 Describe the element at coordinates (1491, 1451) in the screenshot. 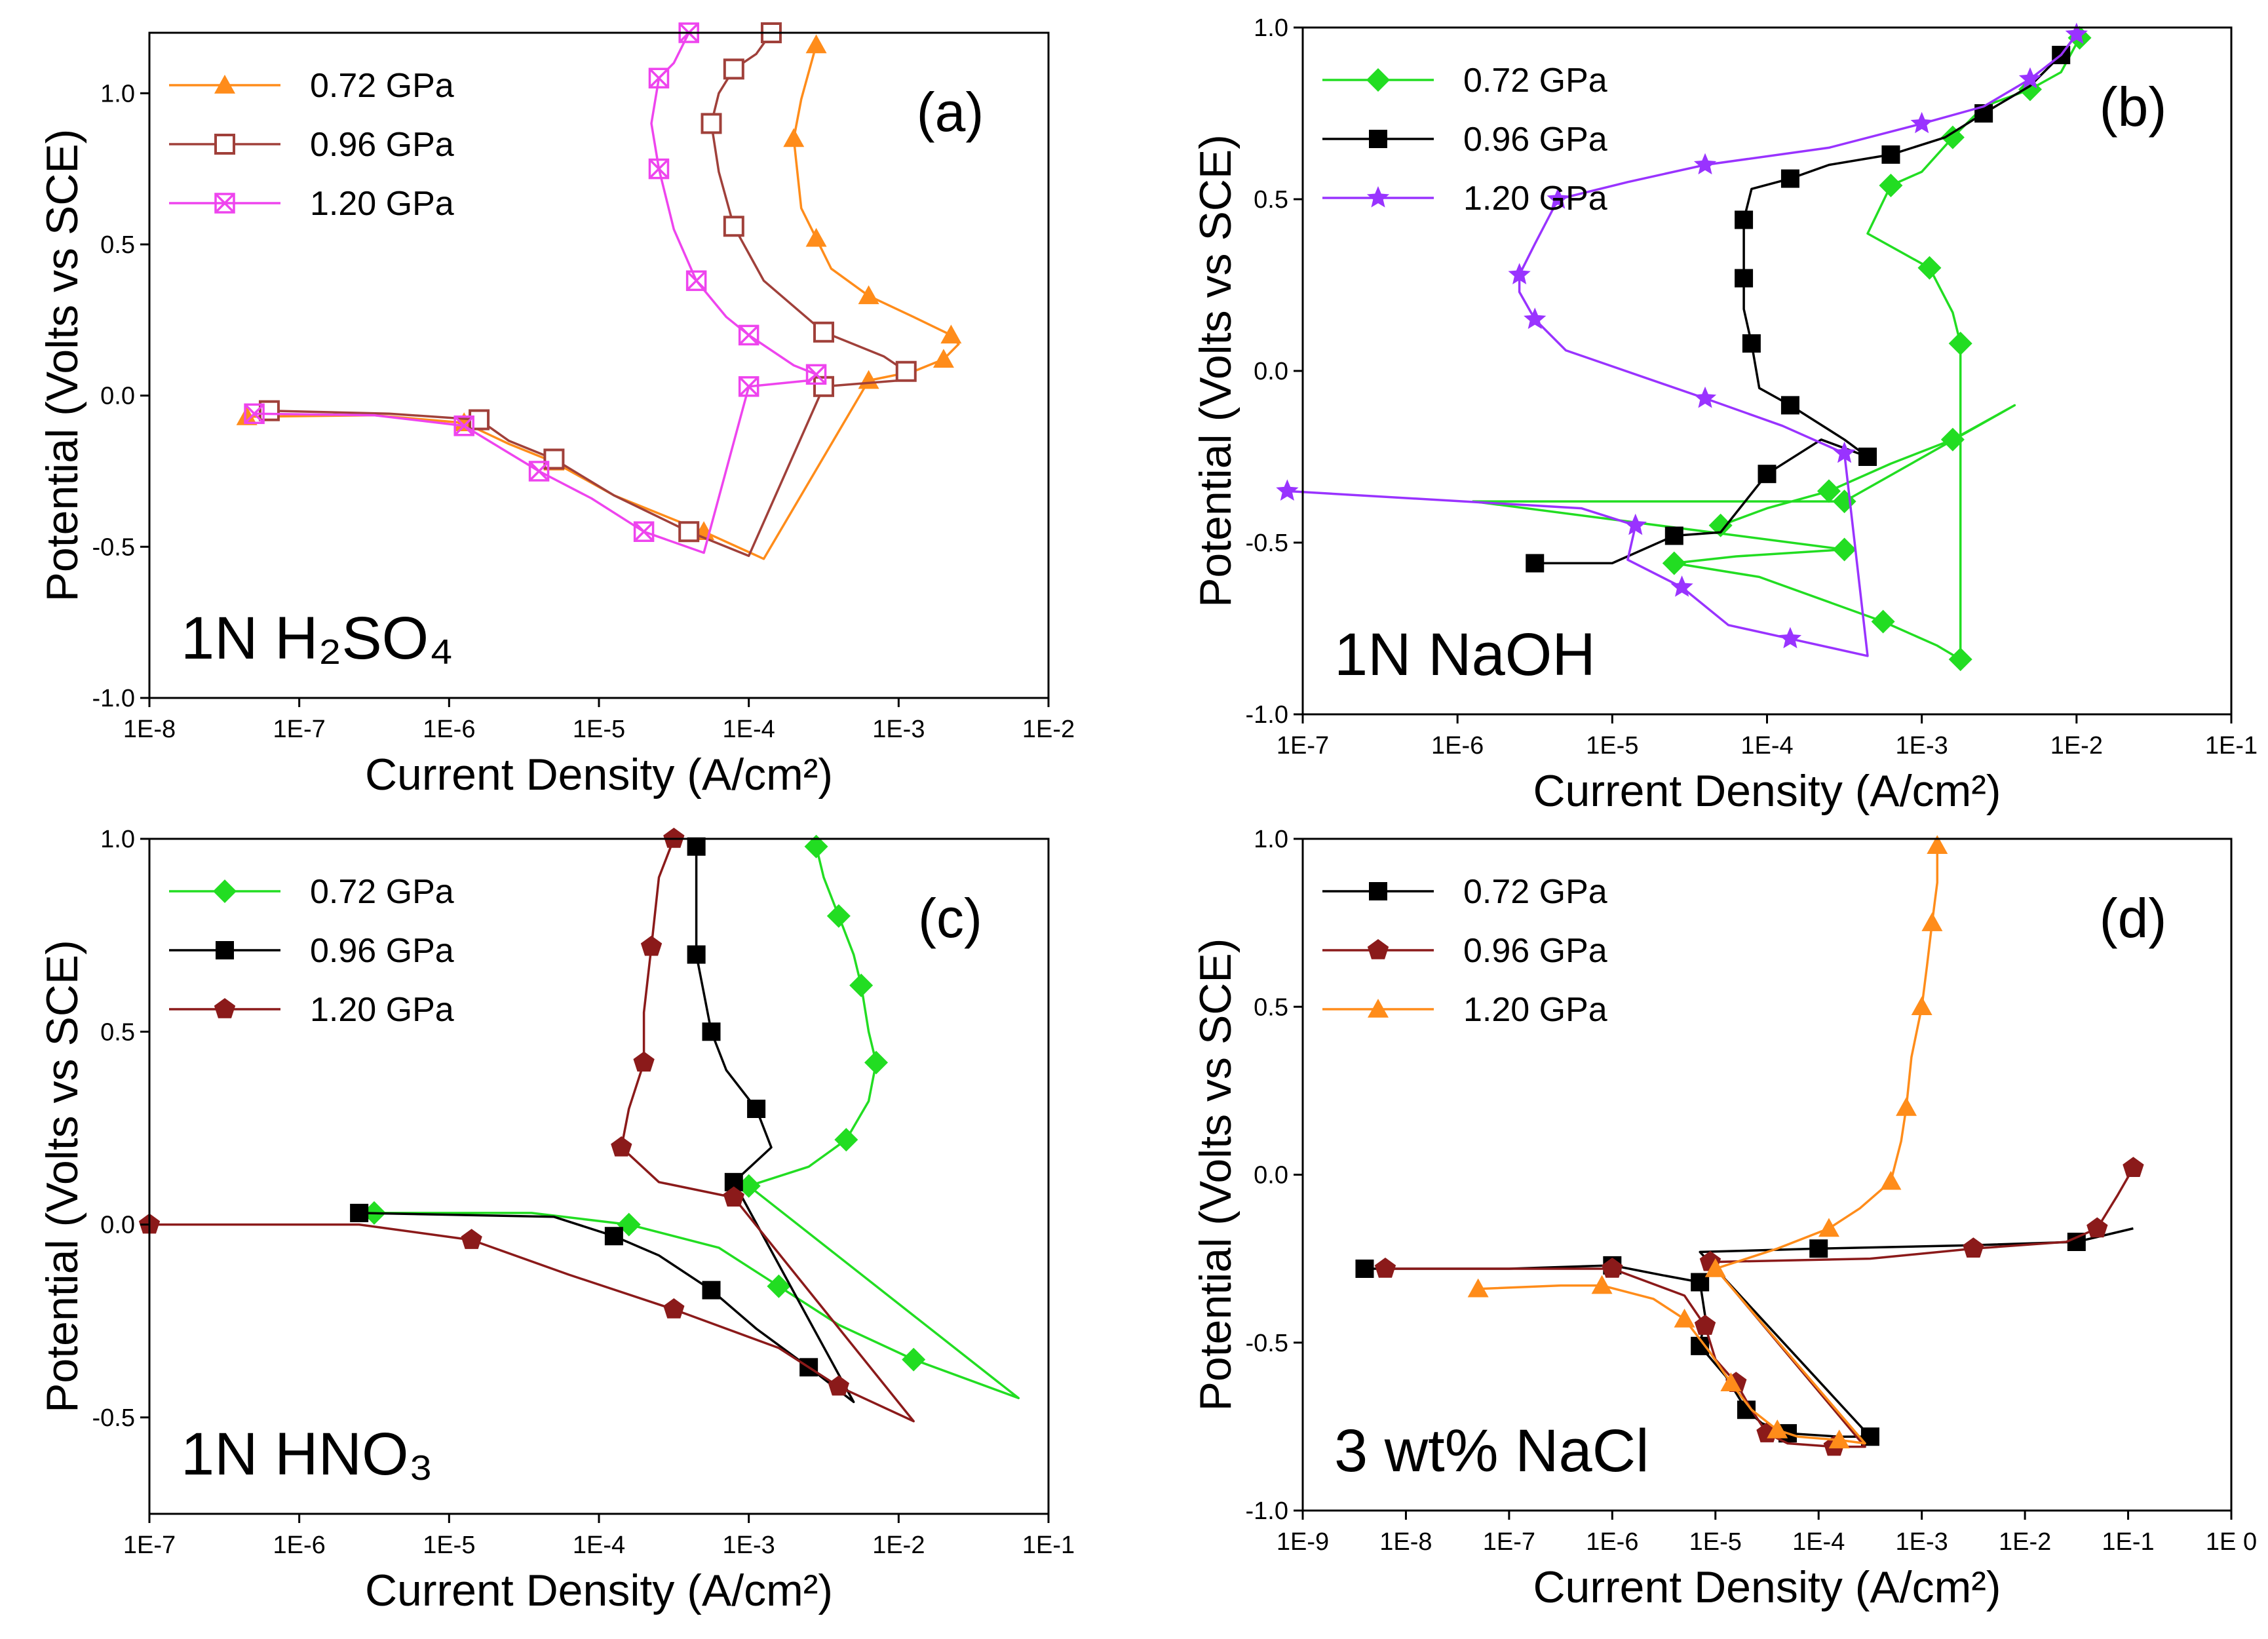

I see `corrosive-label: 3 wt% NaCl` at that location.